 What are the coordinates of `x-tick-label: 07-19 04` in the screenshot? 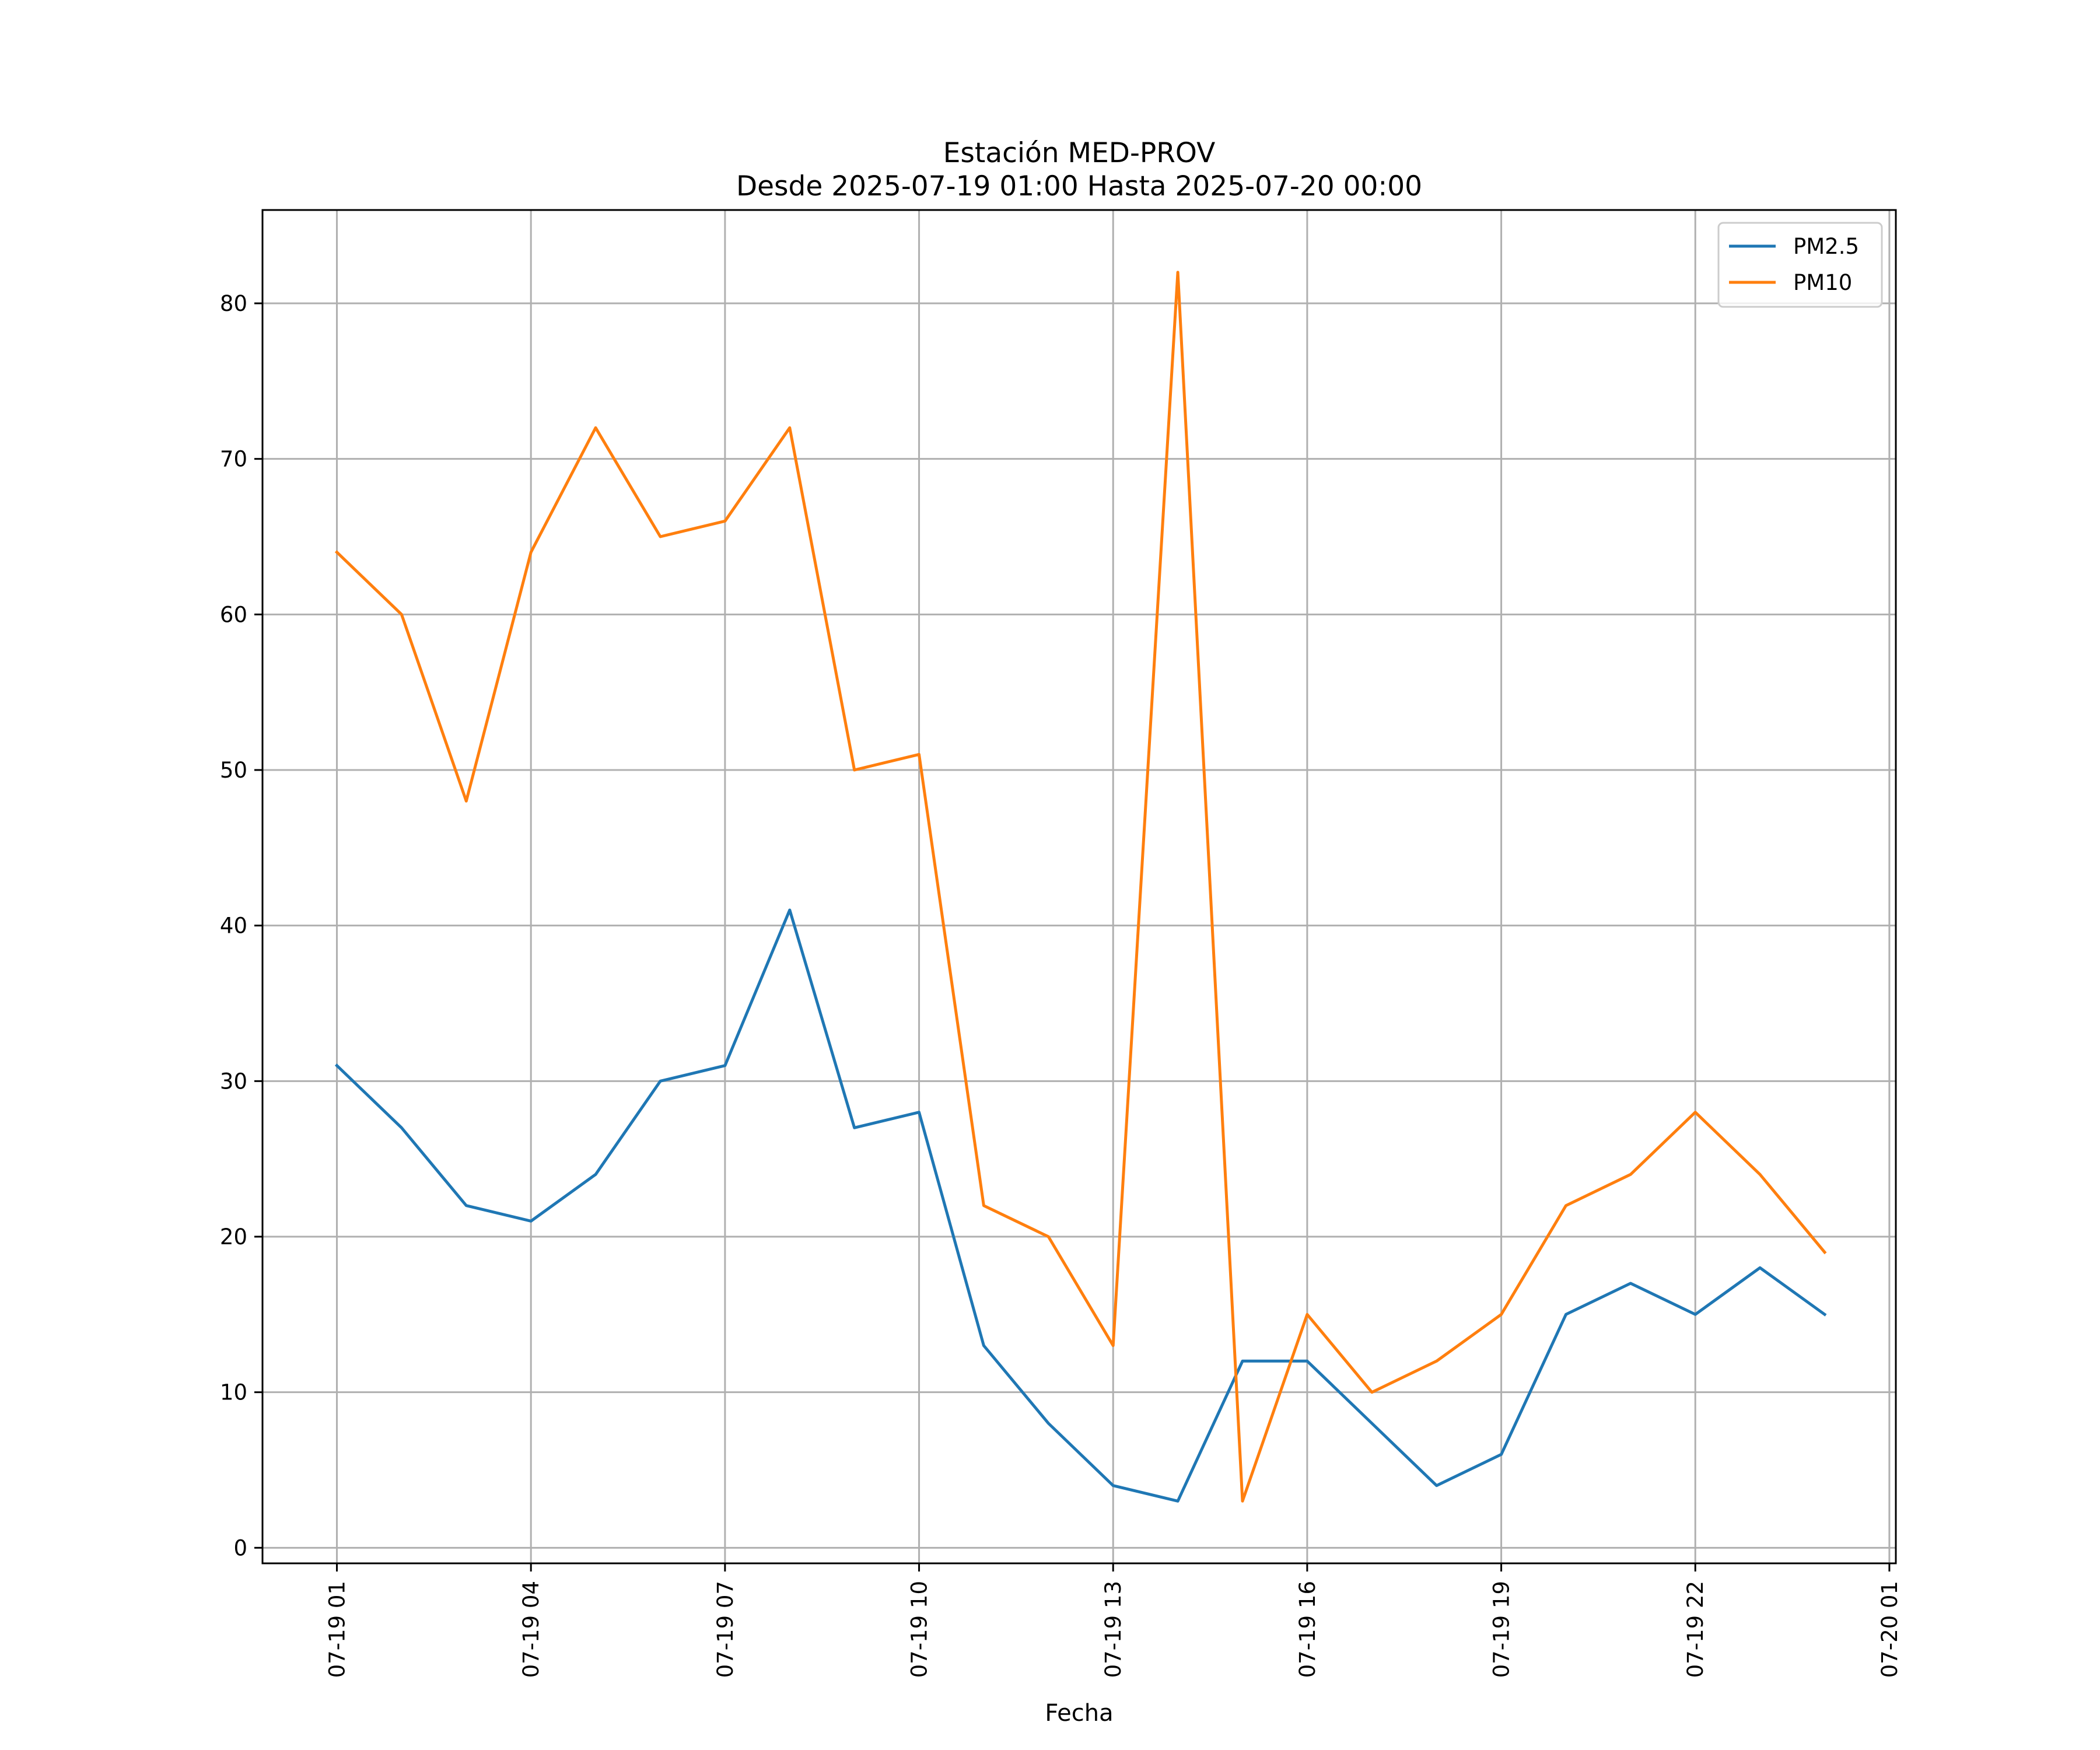 It's located at (531, 1629).